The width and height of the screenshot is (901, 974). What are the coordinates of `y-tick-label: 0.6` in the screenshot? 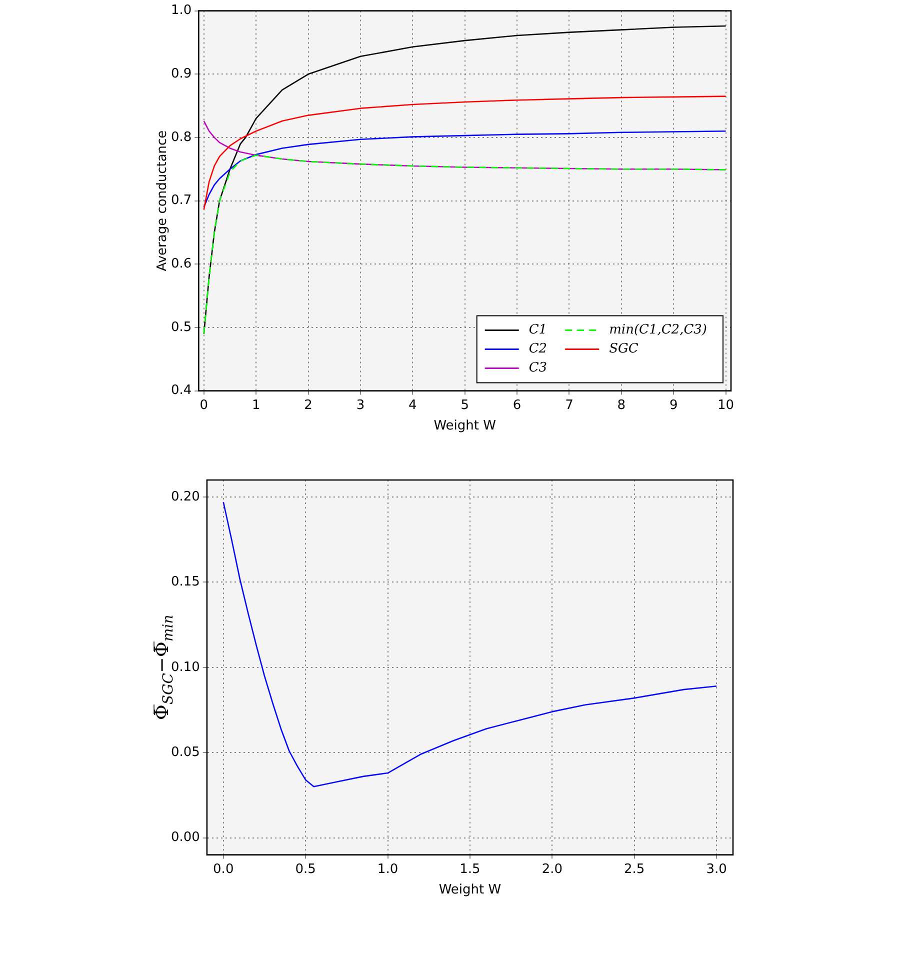 It's located at (181, 264).